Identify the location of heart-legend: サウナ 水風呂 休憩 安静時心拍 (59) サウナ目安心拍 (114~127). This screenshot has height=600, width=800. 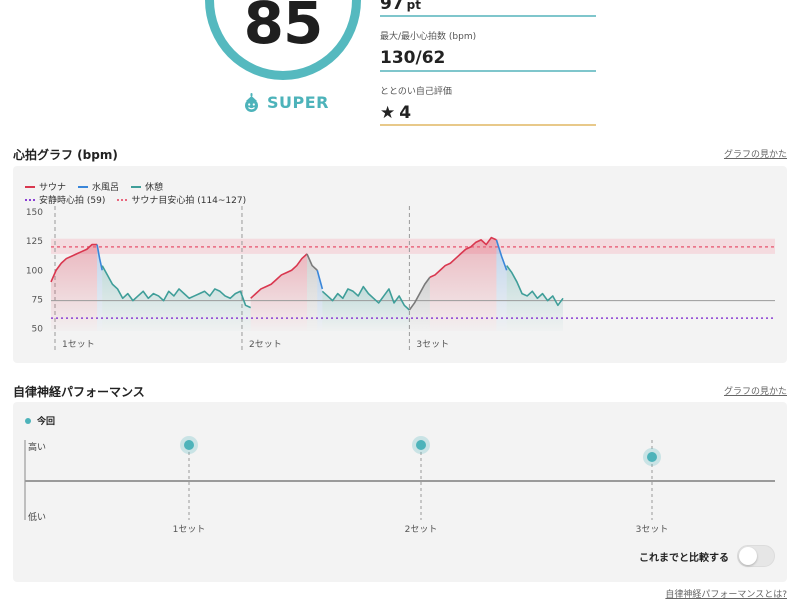
(135, 193).